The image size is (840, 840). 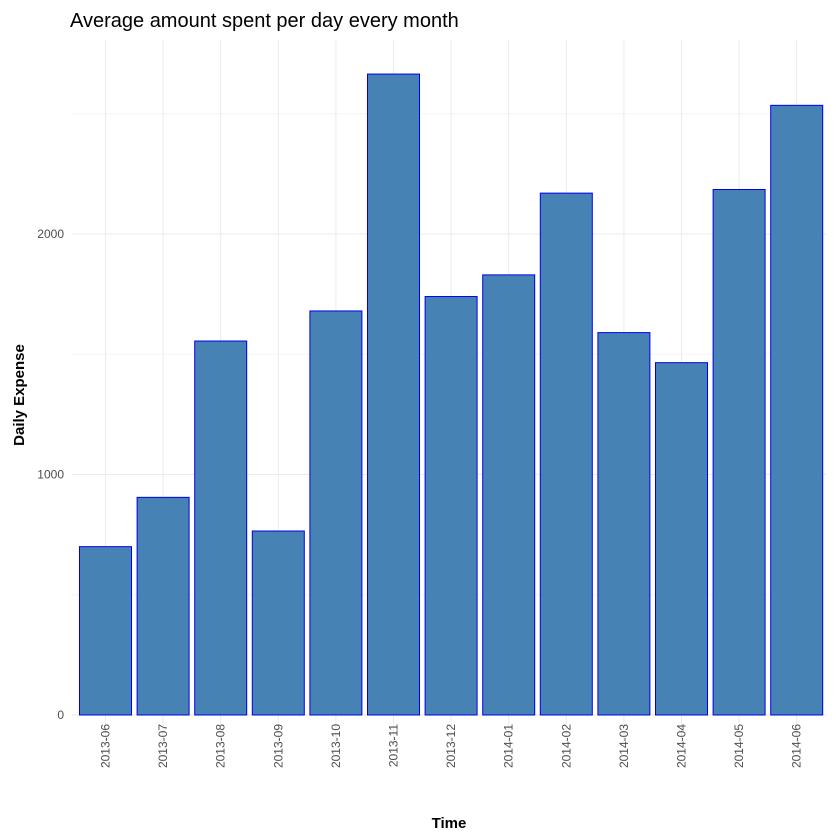 I want to click on x-tick-label: 2013-10, so click(x=336, y=746).